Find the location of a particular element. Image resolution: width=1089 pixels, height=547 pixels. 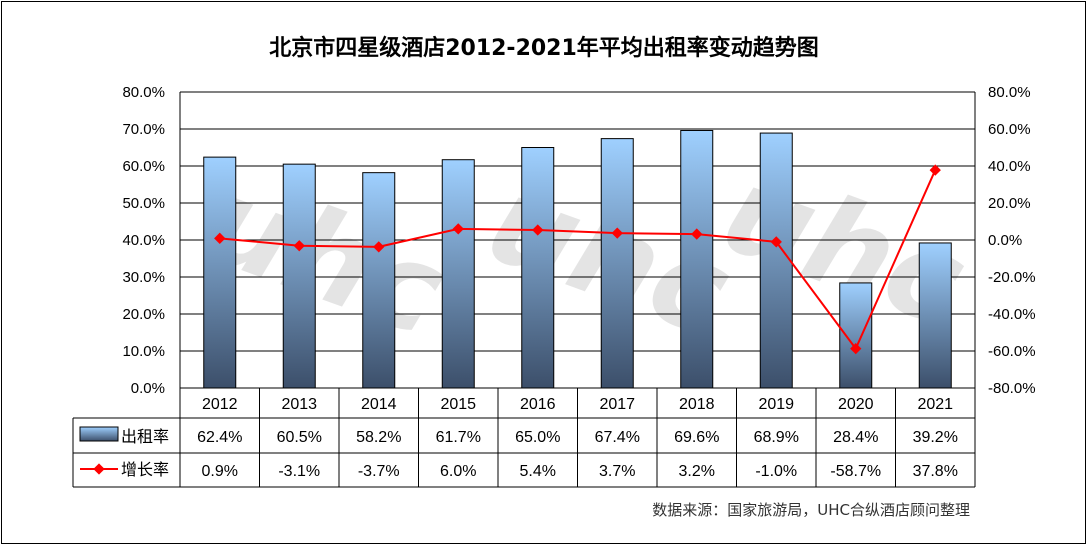

x-tick-label: 2020 is located at coordinates (856, 404).